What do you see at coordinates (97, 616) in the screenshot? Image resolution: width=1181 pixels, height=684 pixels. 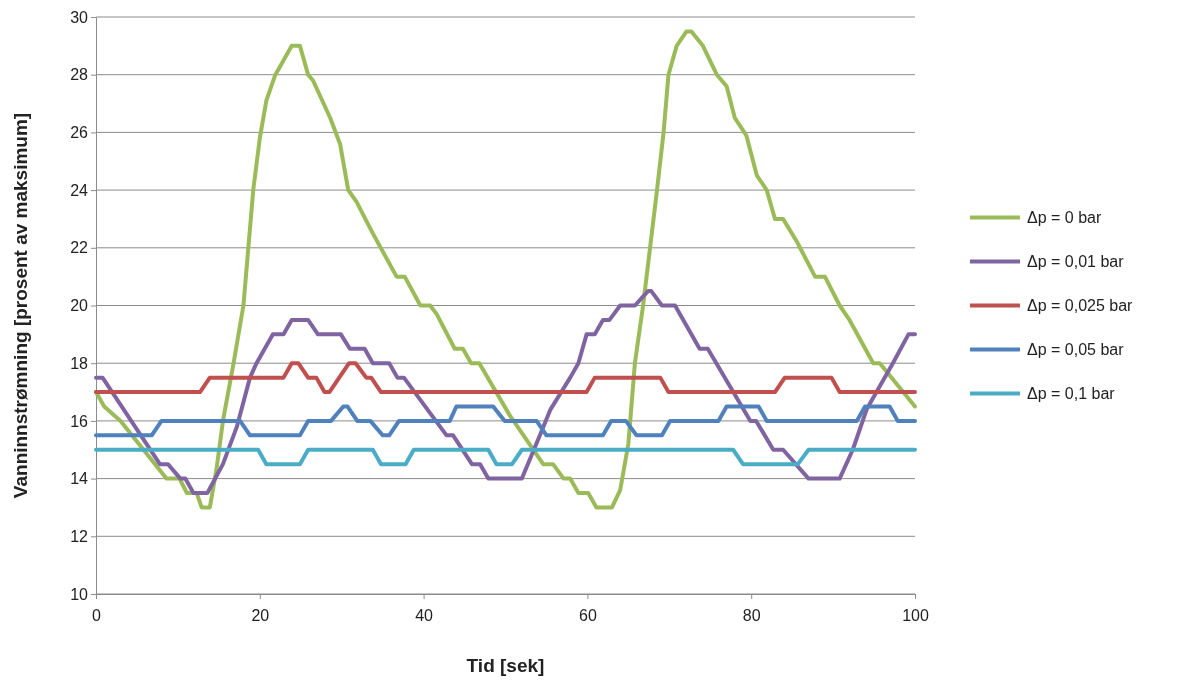 I see `x-tick-label: 0` at bounding box center [97, 616].